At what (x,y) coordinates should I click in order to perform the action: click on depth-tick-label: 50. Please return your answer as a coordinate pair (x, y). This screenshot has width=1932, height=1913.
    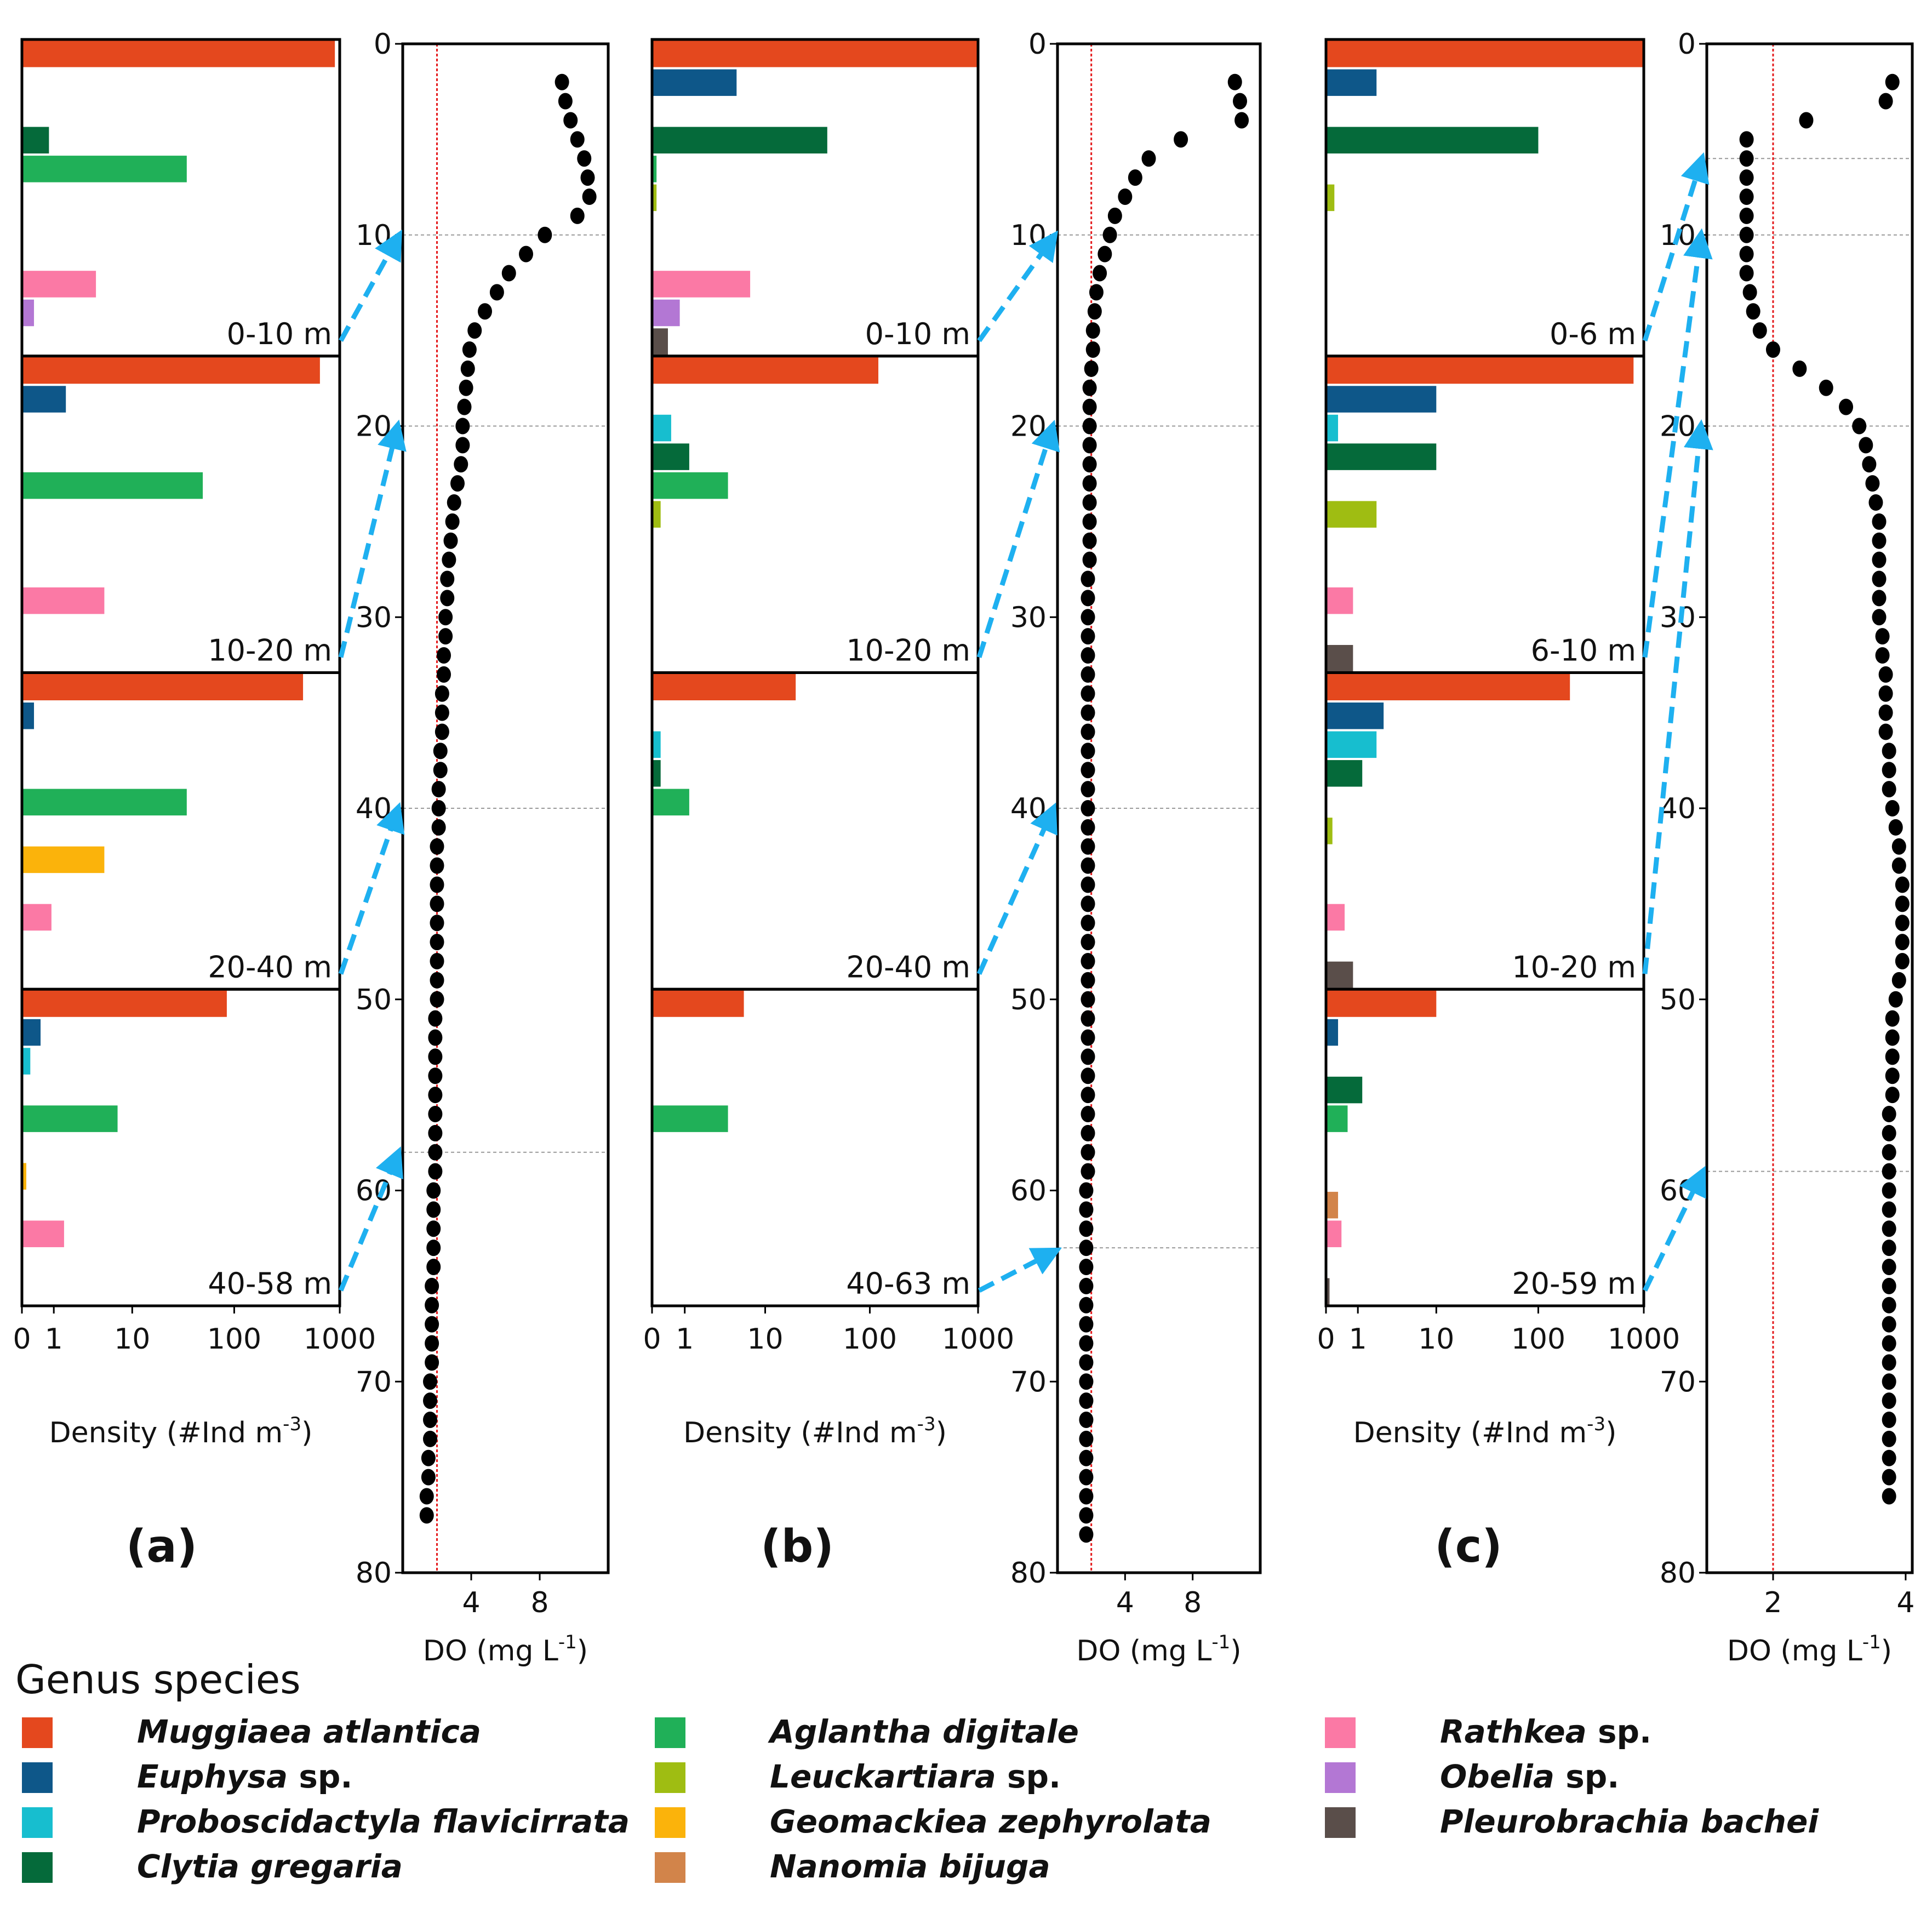
    Looking at the image, I should click on (1678, 1000).